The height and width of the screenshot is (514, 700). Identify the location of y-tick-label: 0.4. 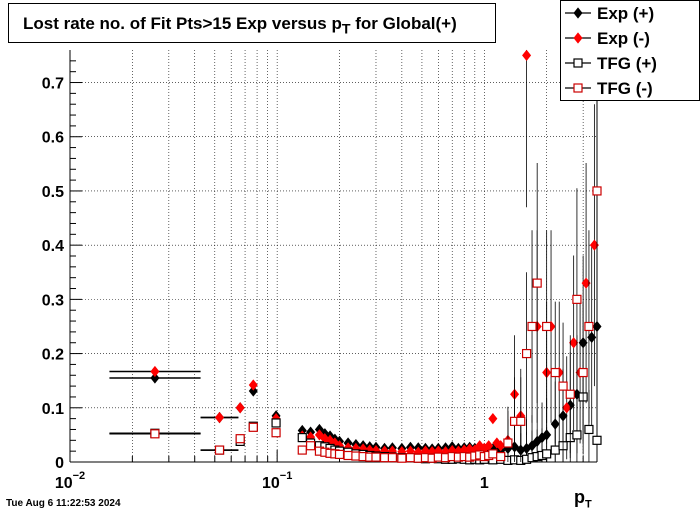
(53, 246).